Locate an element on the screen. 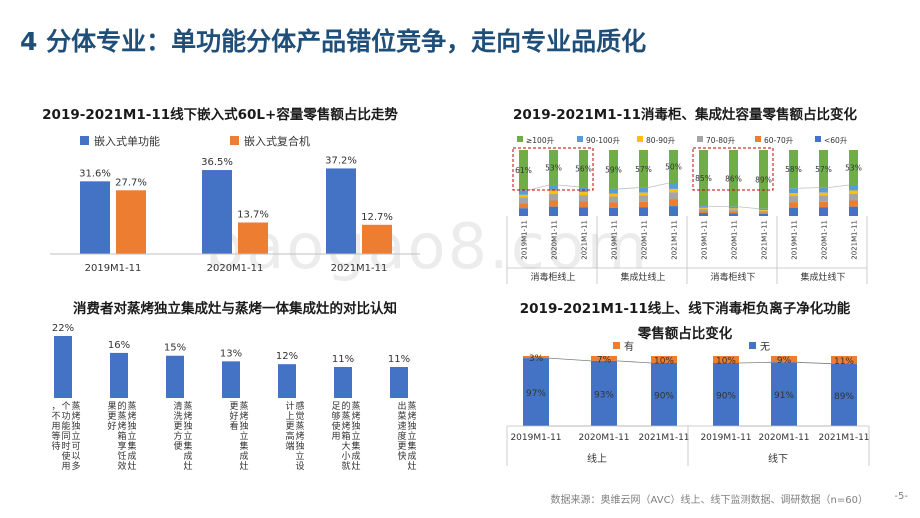 The image size is (920, 518). bar-label: 27.7% is located at coordinates (131, 182).